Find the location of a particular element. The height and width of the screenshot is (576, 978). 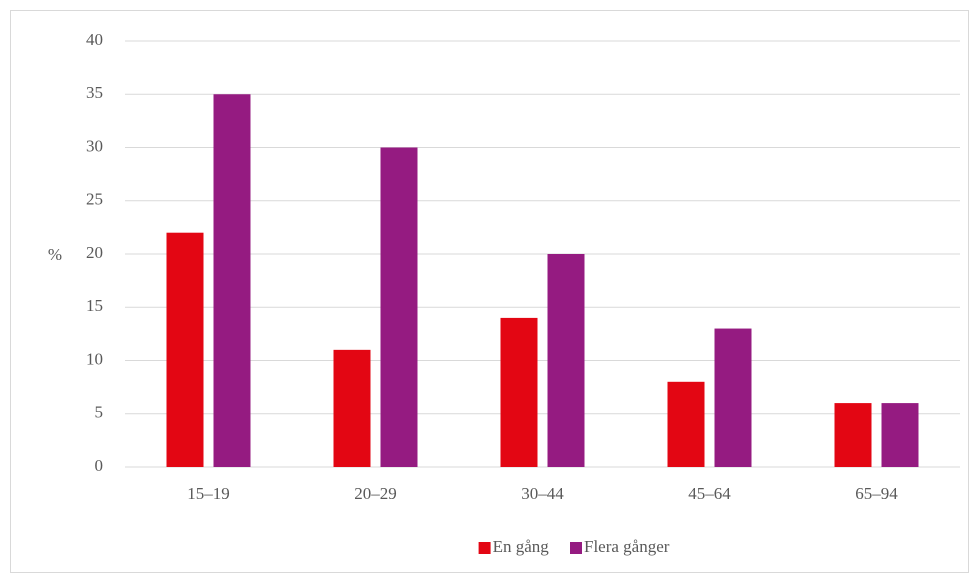

x-tick-label: 30–44 is located at coordinates (542, 493).